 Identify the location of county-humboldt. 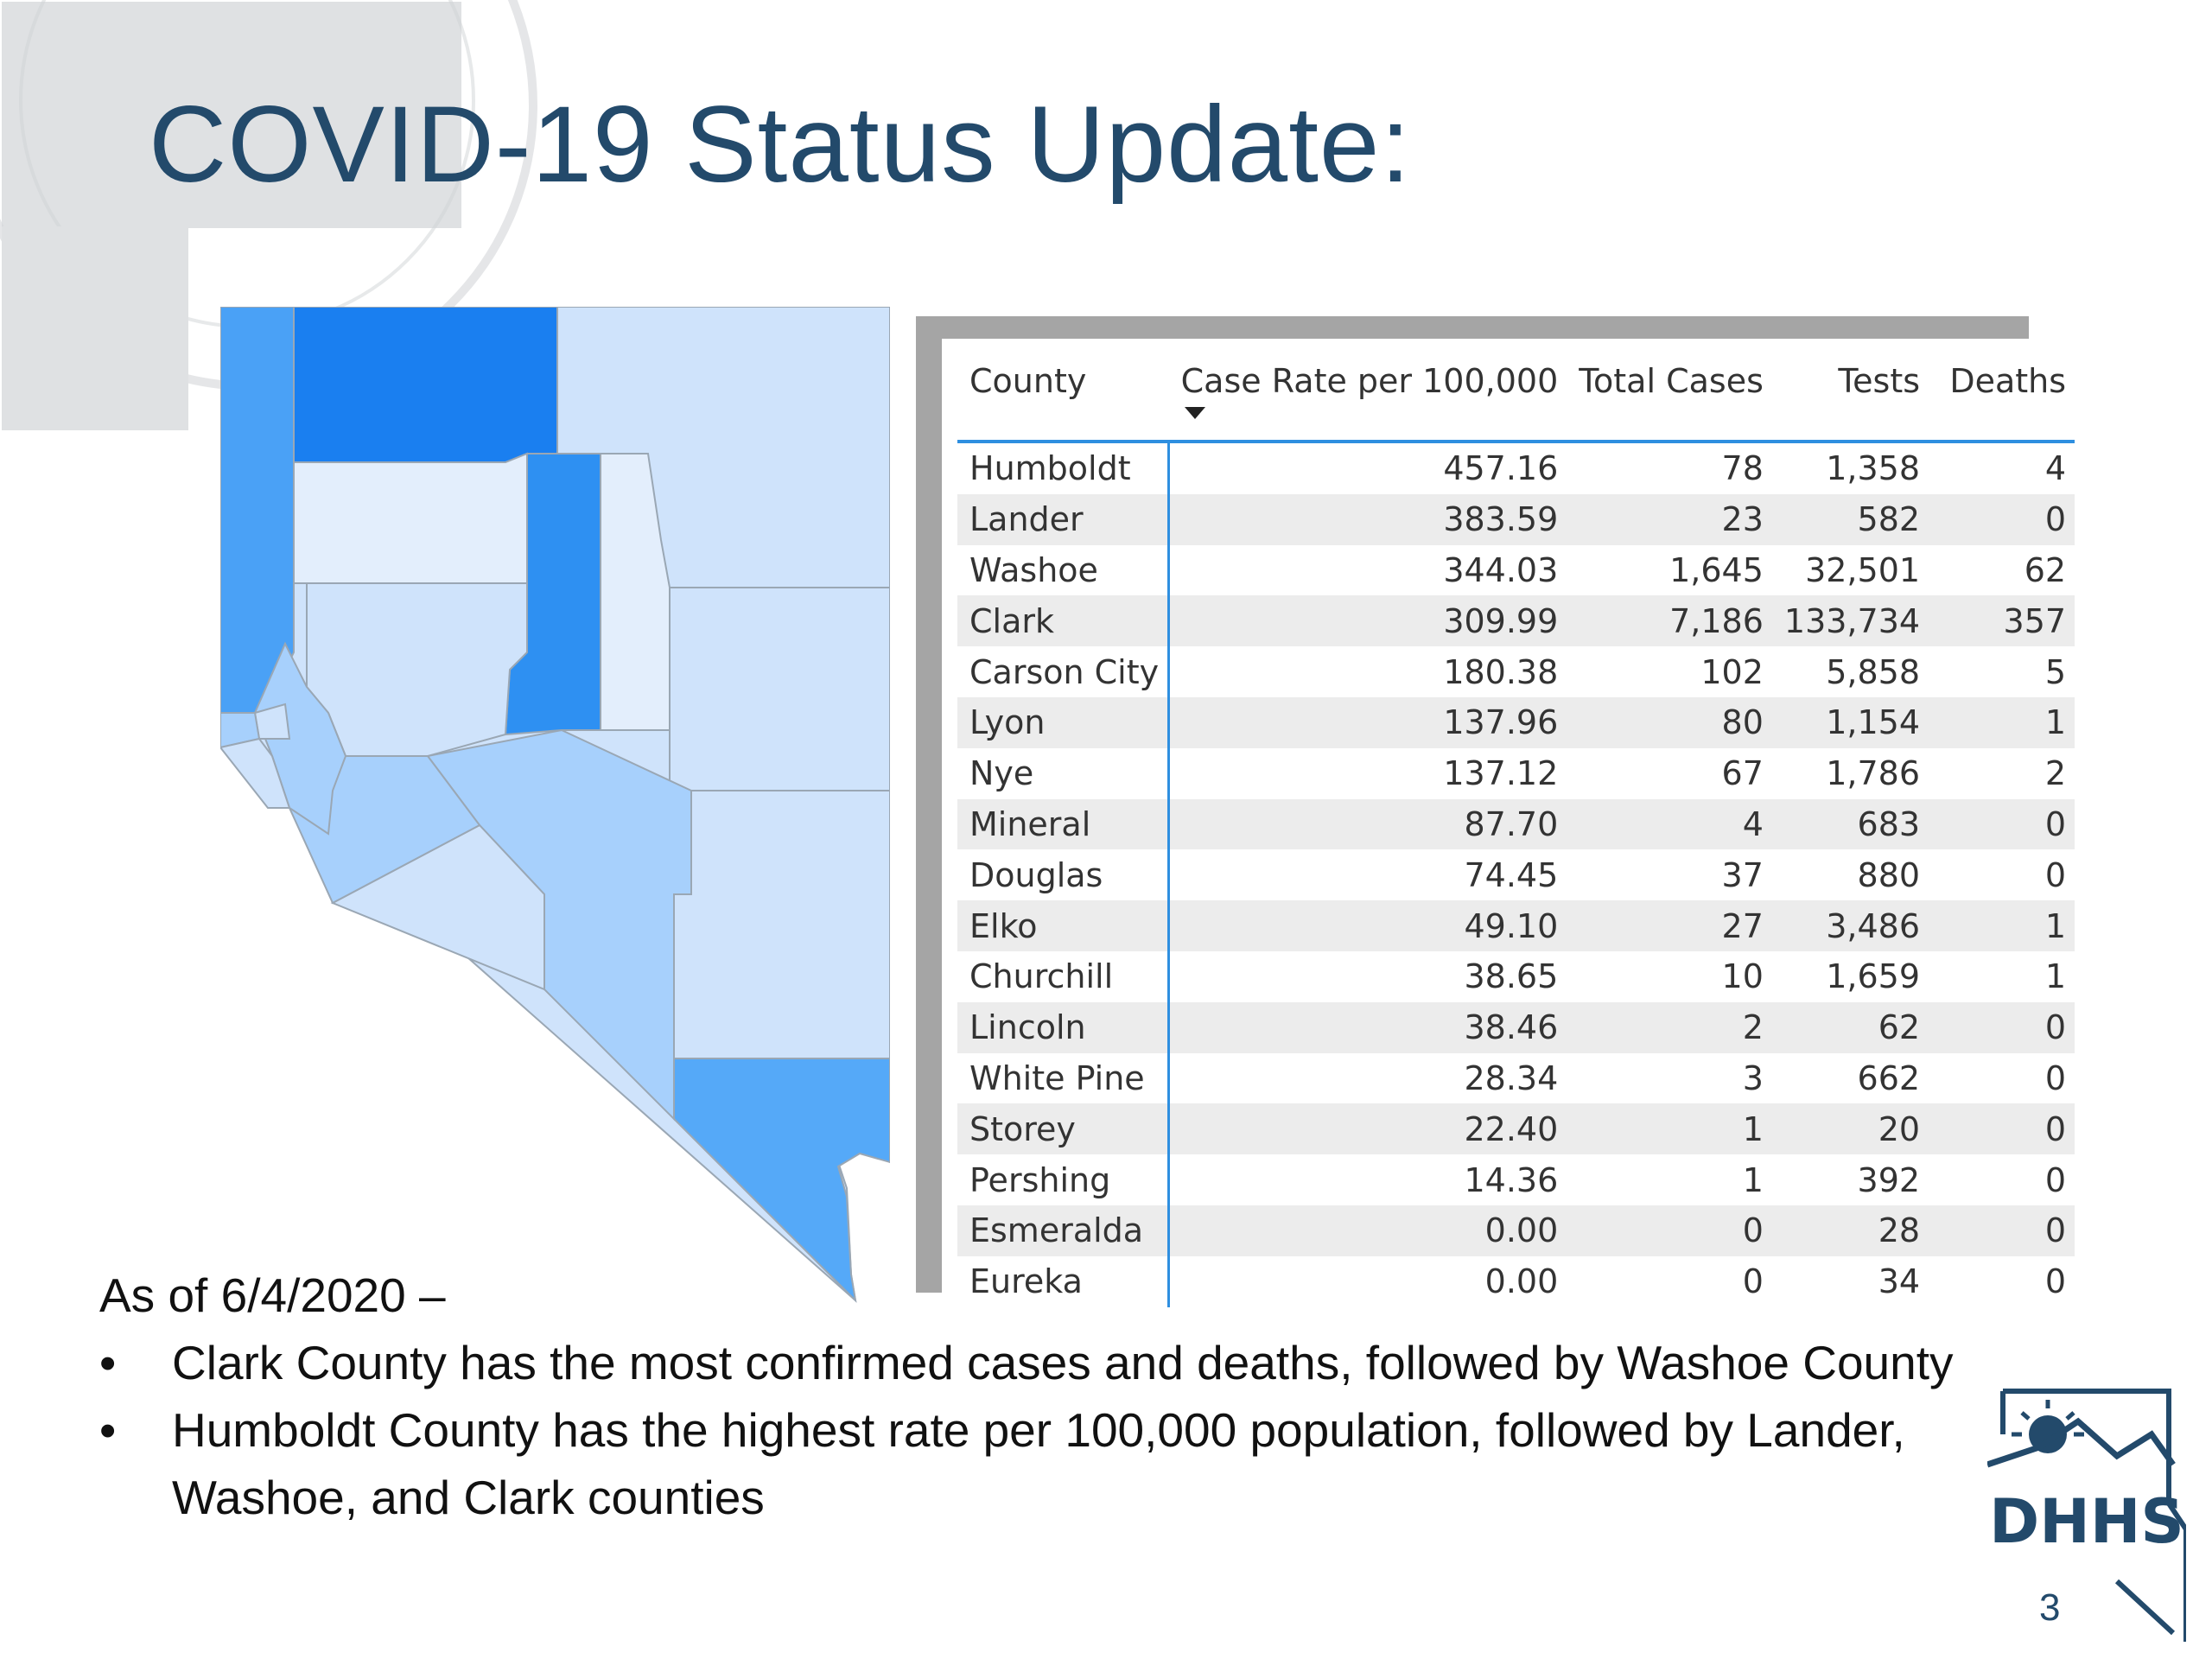
(425, 385).